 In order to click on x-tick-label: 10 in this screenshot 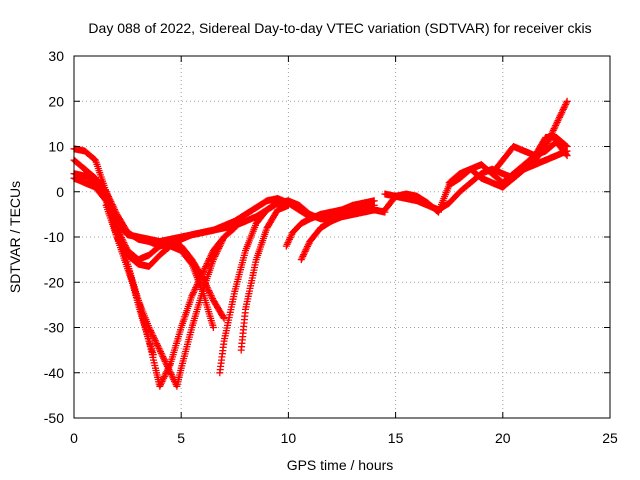, I will do `click(289, 438)`.